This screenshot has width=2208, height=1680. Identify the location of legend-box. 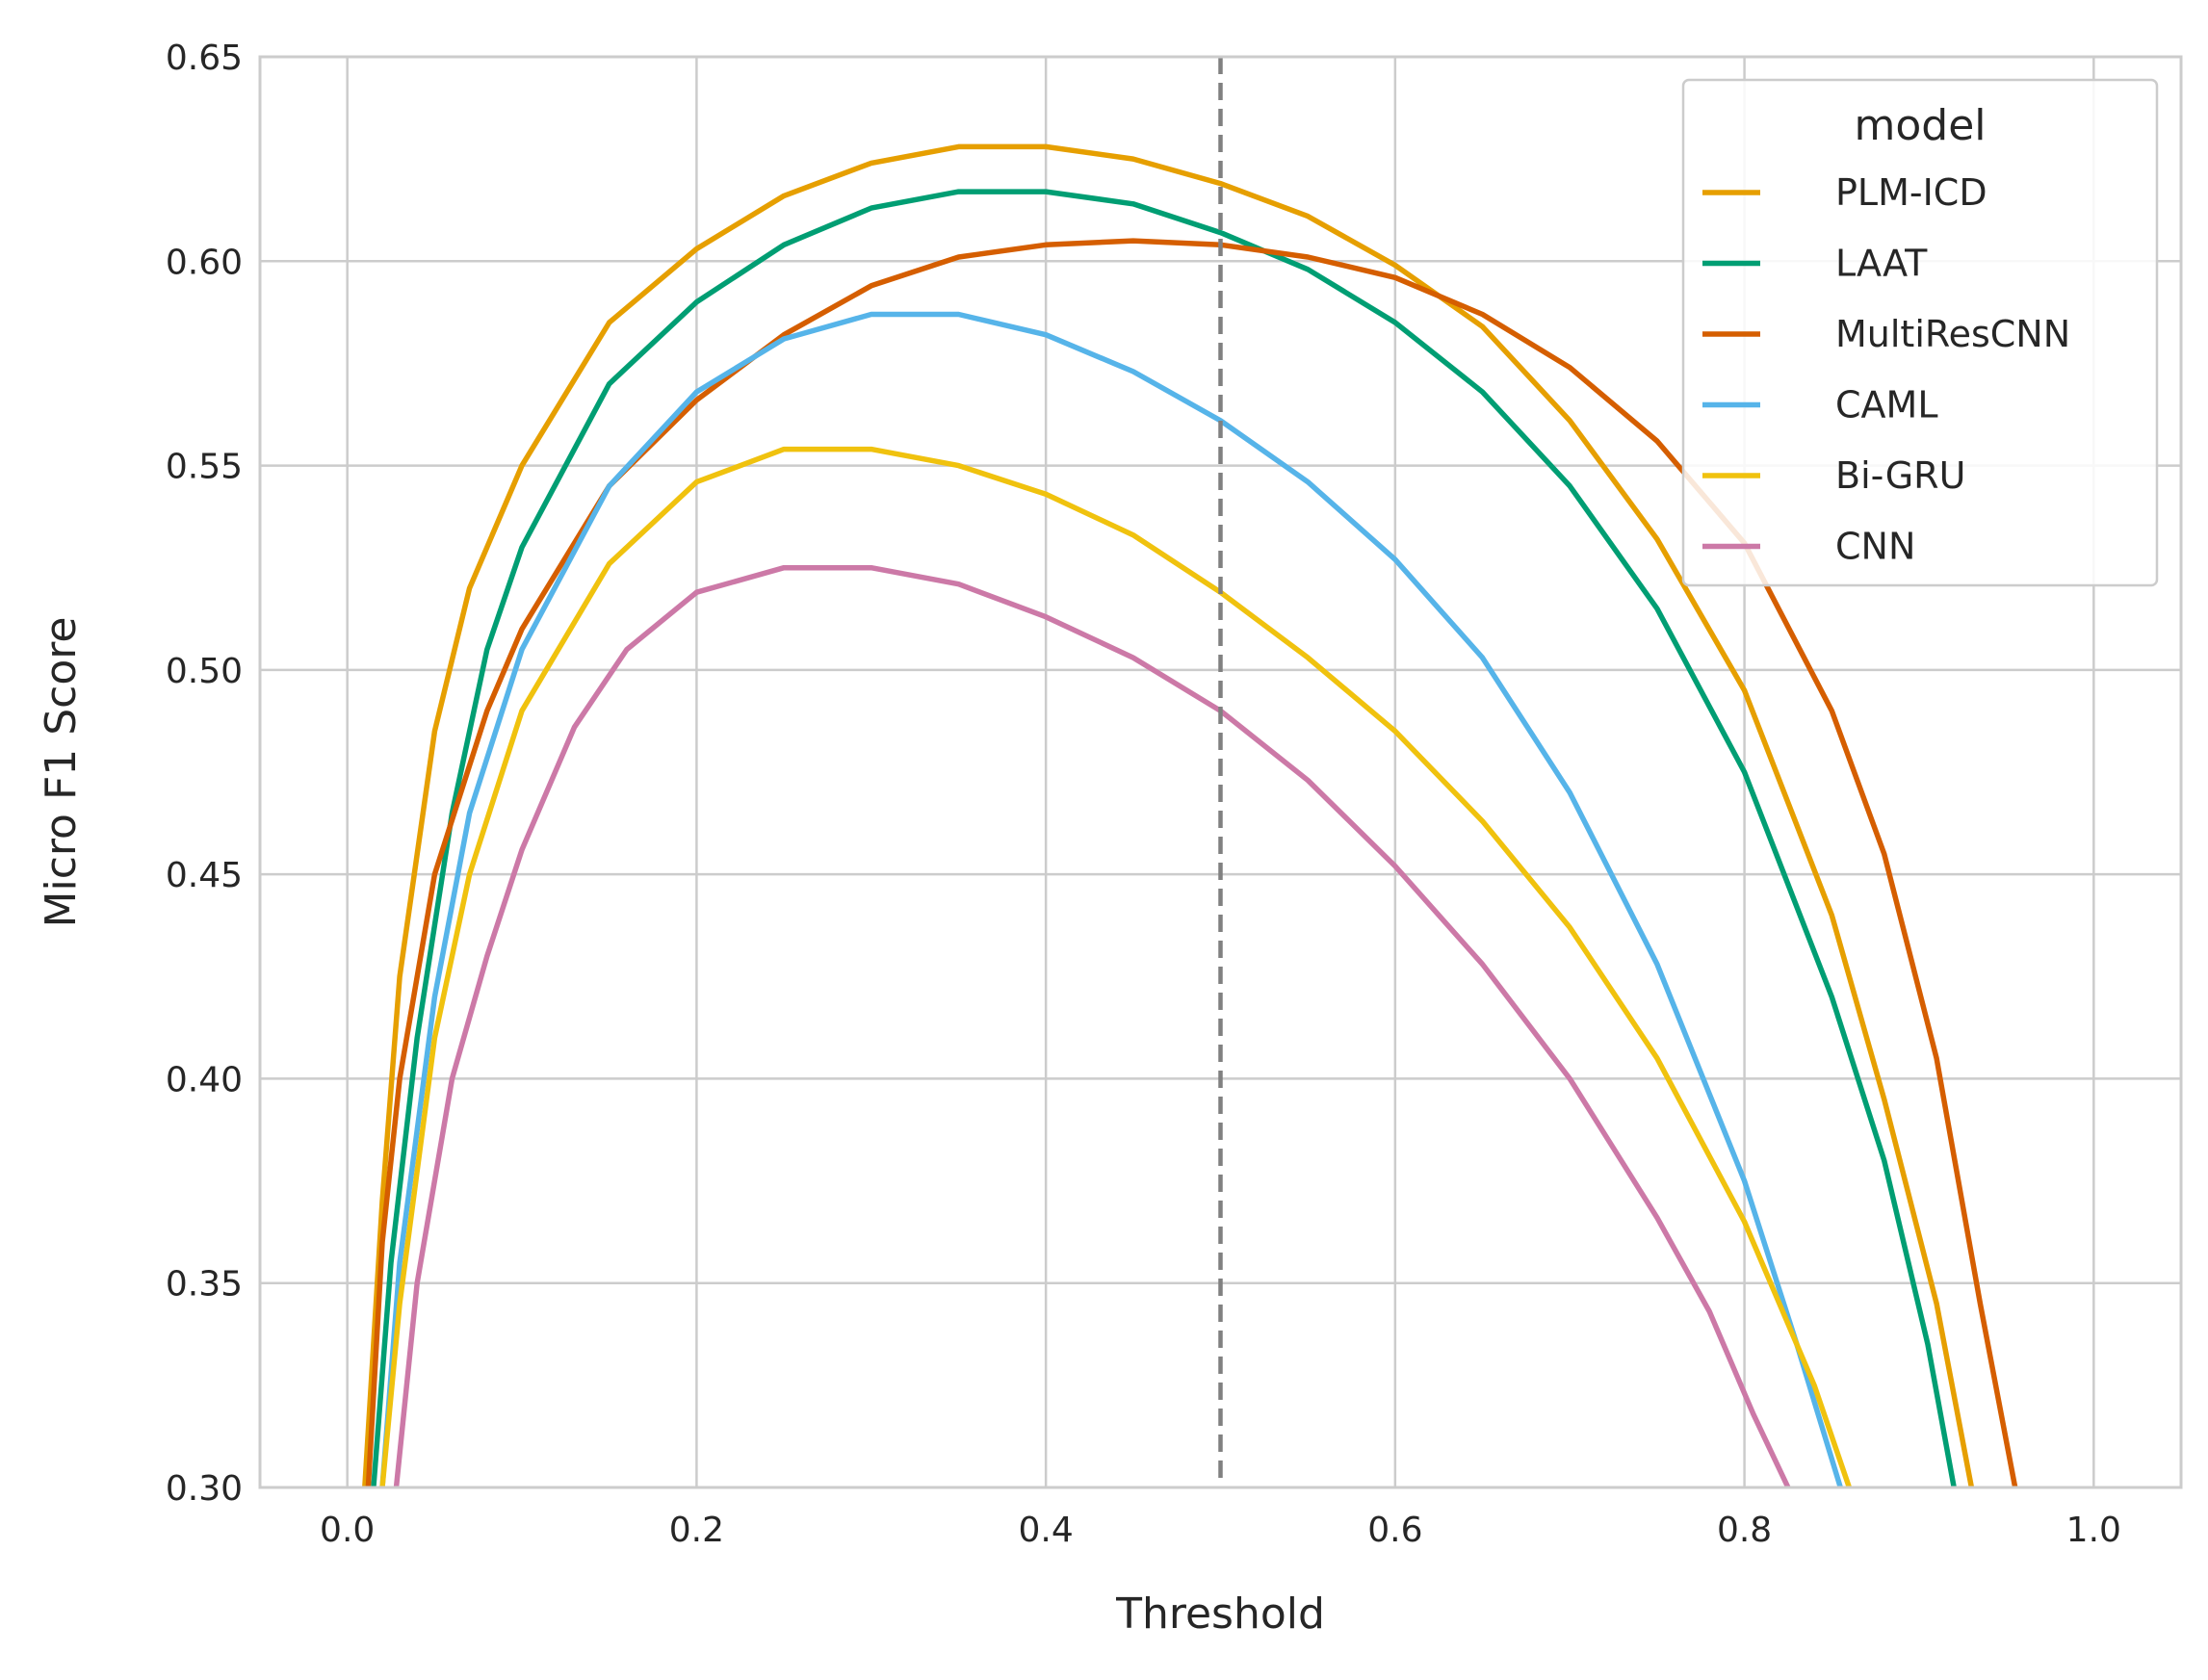
(1920, 332).